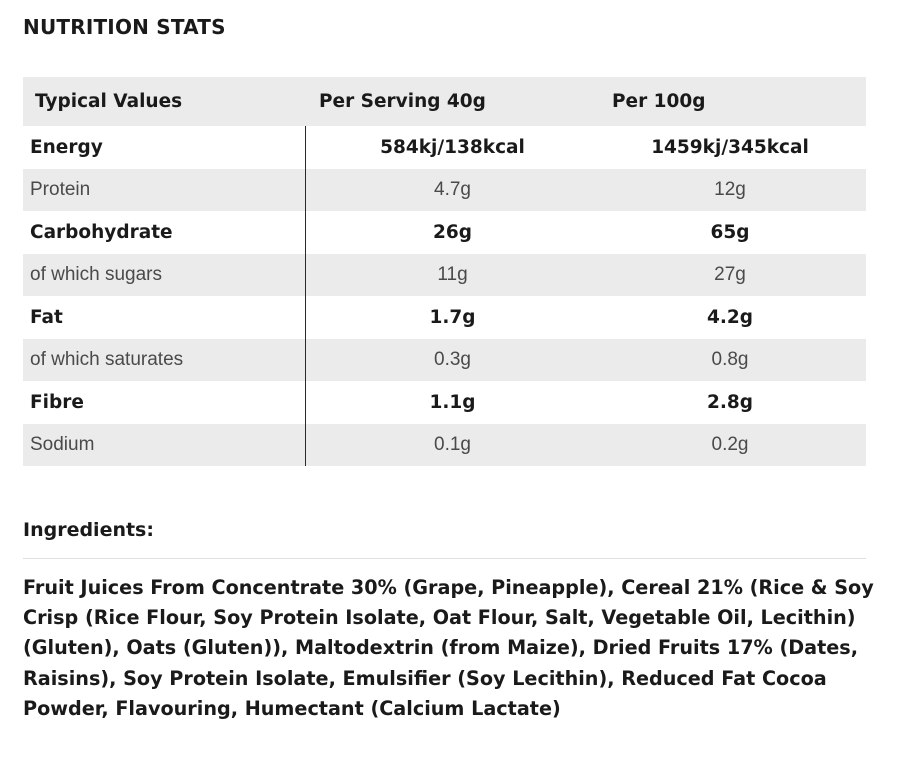 The height and width of the screenshot is (758, 903). Describe the element at coordinates (164, 232) in the screenshot. I see `row-label: Carbohydrate` at that location.